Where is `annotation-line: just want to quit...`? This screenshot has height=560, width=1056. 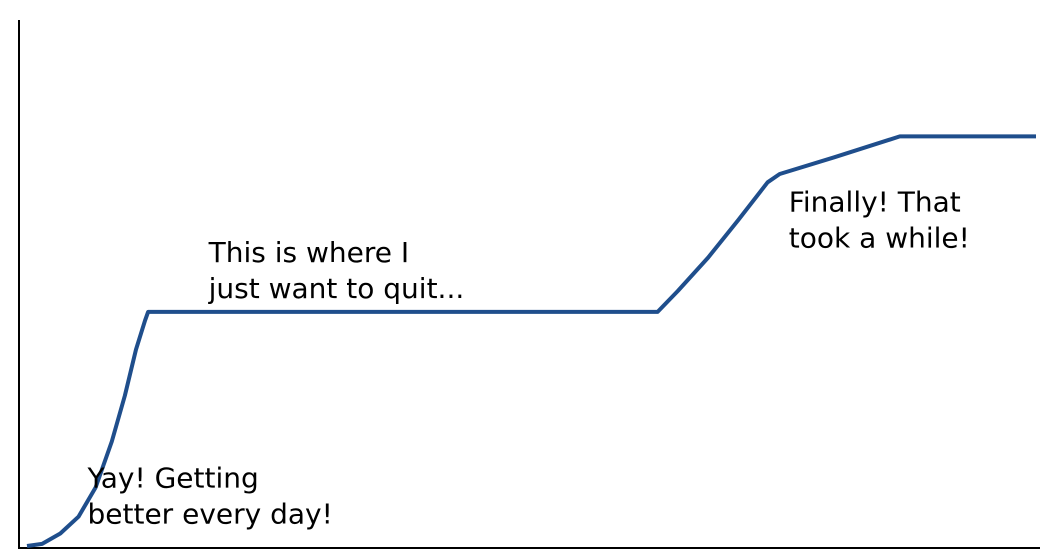 annotation-line: just want to quit... is located at coordinates (336, 288).